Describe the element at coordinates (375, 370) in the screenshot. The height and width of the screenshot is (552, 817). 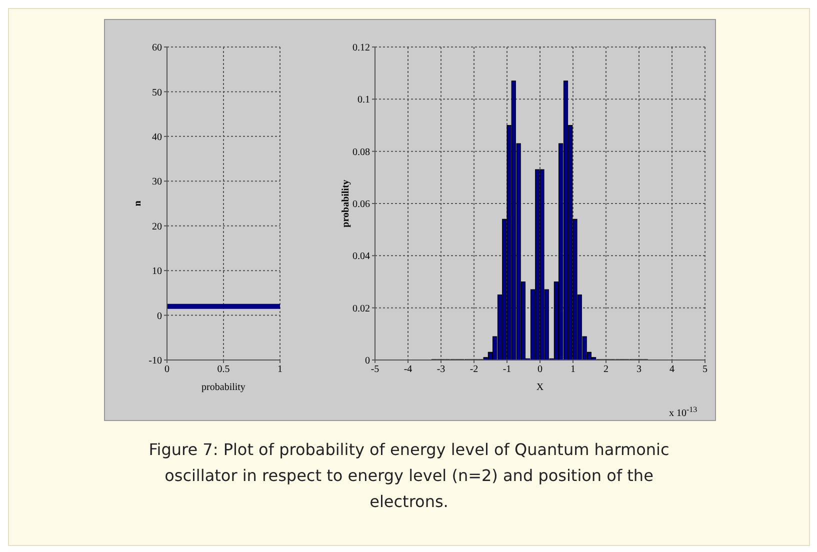
I see `x-tick-label: -5` at that location.